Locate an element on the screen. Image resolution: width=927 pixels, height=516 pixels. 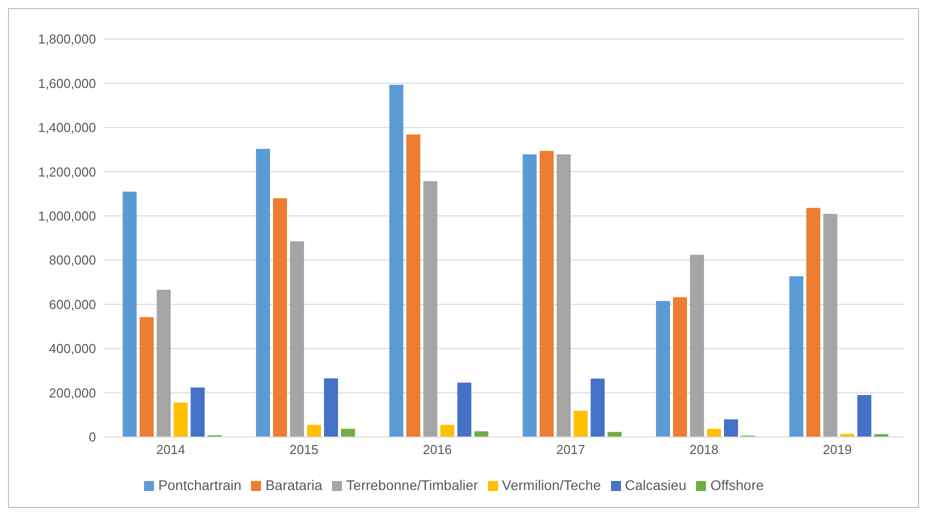
y-tick-label: 1,600,000 is located at coordinates (67, 83).